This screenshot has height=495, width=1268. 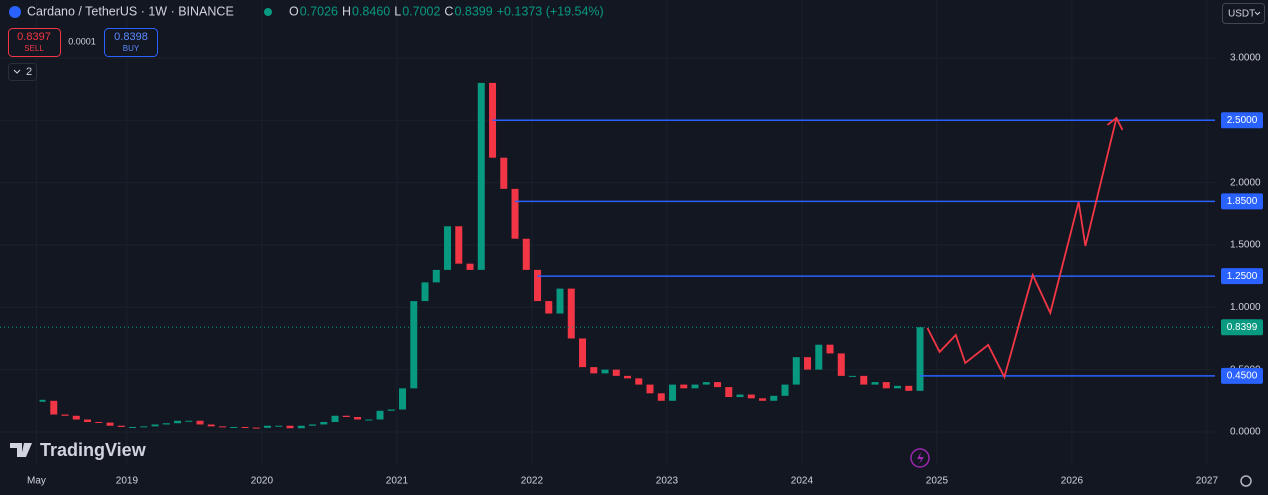 What do you see at coordinates (397, 481) in the screenshot?
I see `x-tick-label: 2021` at bounding box center [397, 481].